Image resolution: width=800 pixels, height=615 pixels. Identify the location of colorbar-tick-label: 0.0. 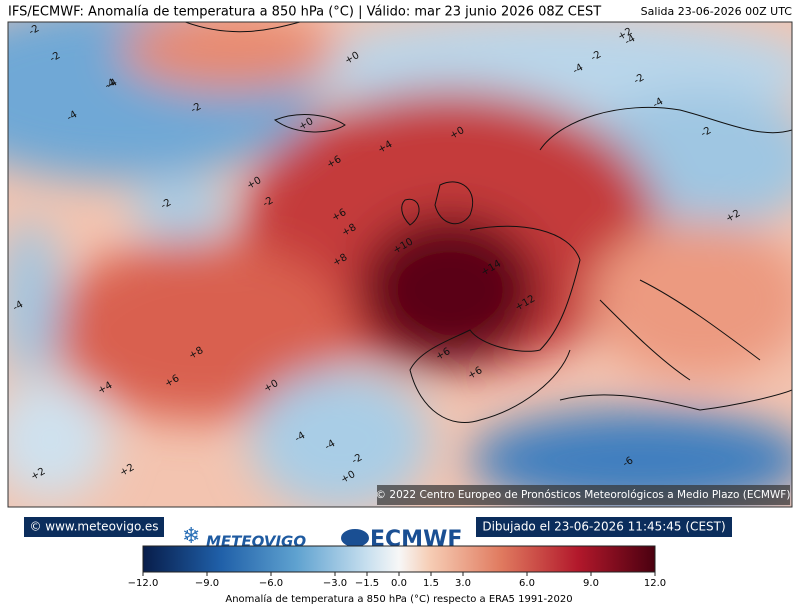
(399, 583).